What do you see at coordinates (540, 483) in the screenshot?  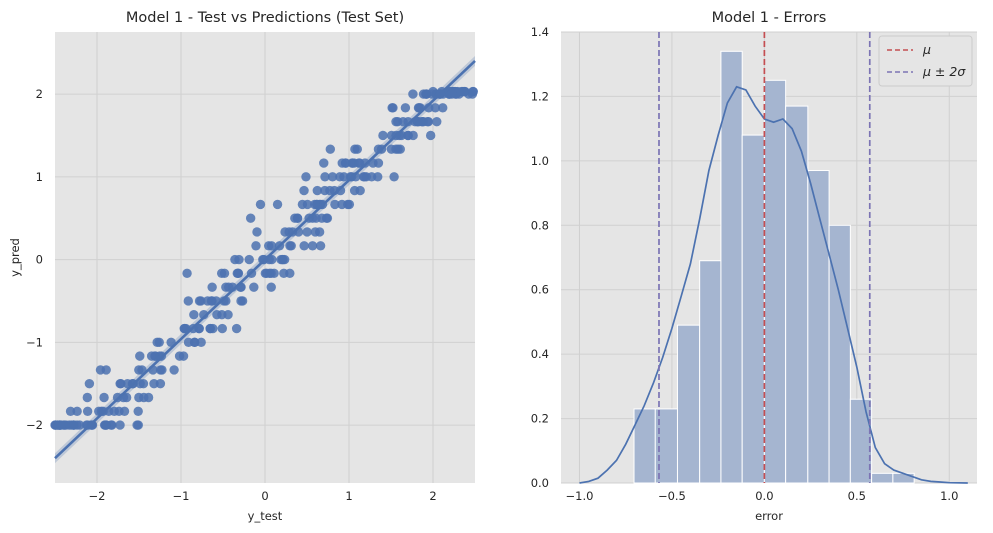 I see `y-tick-label: 0.0` at bounding box center [540, 483].